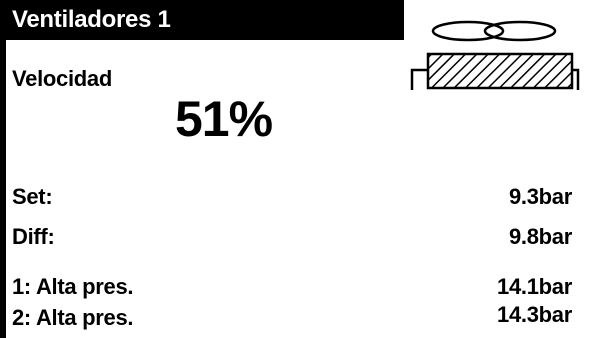 The image size is (597, 338). Describe the element at coordinates (33, 236) in the screenshot. I see `diff-label: Diff:` at that location.